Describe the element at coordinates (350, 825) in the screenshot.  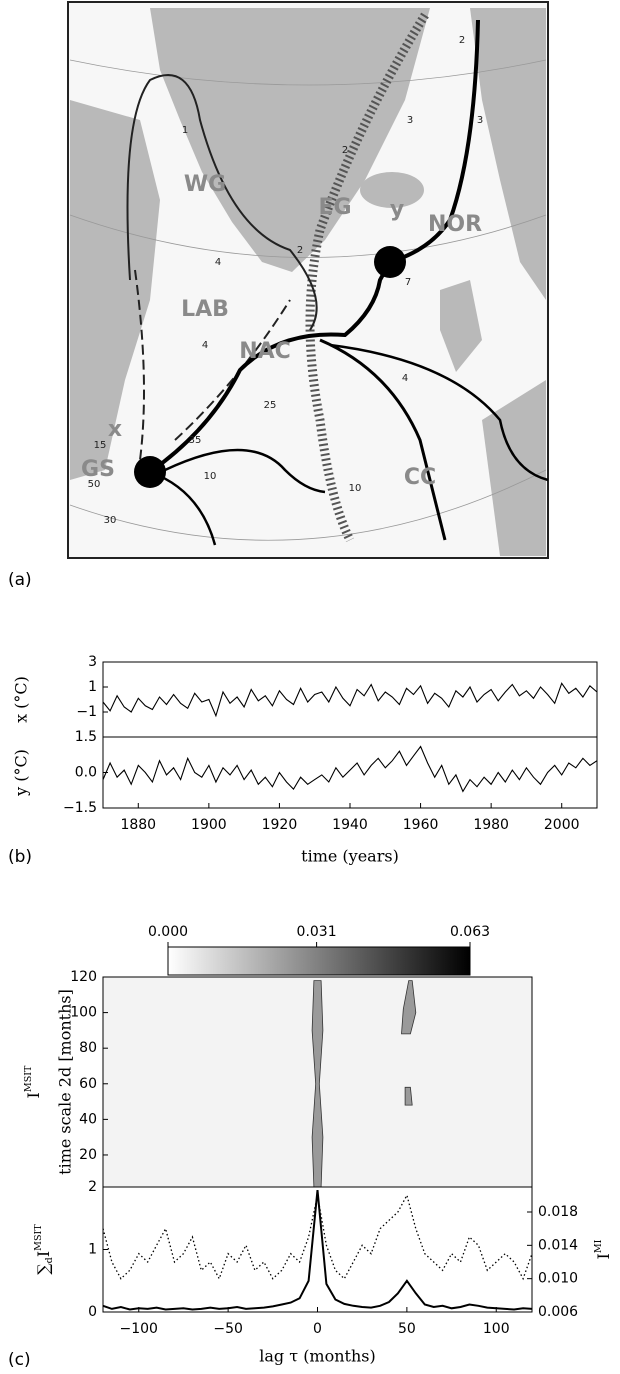
I see `x-tick-label: 1940` at that location.